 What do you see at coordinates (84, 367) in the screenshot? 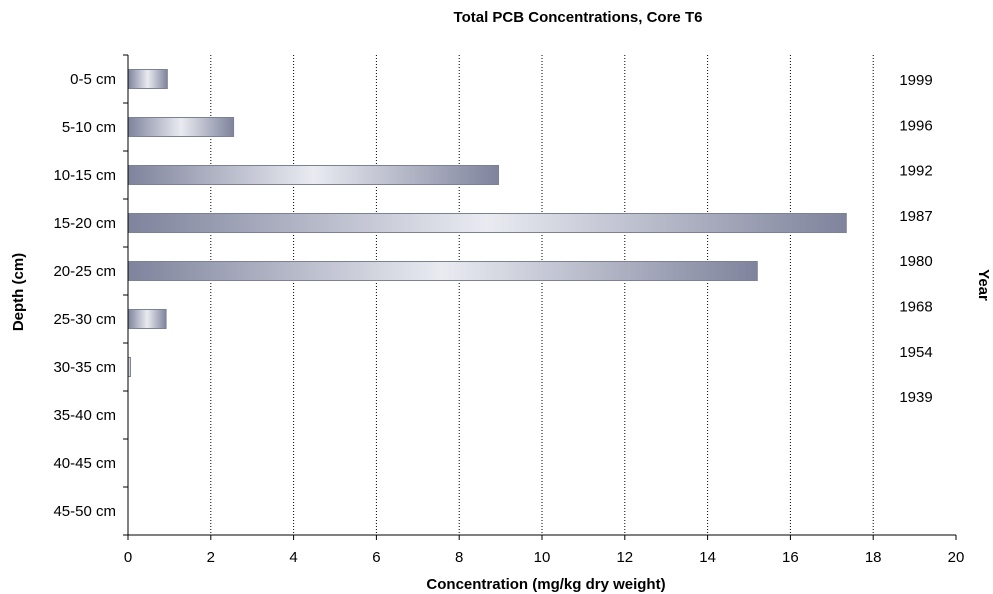
I see `category-label: 30-35 cm` at bounding box center [84, 367].